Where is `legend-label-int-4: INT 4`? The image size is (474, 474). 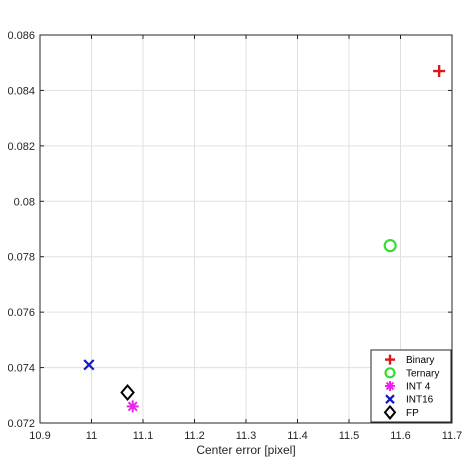
legend-label-int-4: INT 4 is located at coordinates (418, 387).